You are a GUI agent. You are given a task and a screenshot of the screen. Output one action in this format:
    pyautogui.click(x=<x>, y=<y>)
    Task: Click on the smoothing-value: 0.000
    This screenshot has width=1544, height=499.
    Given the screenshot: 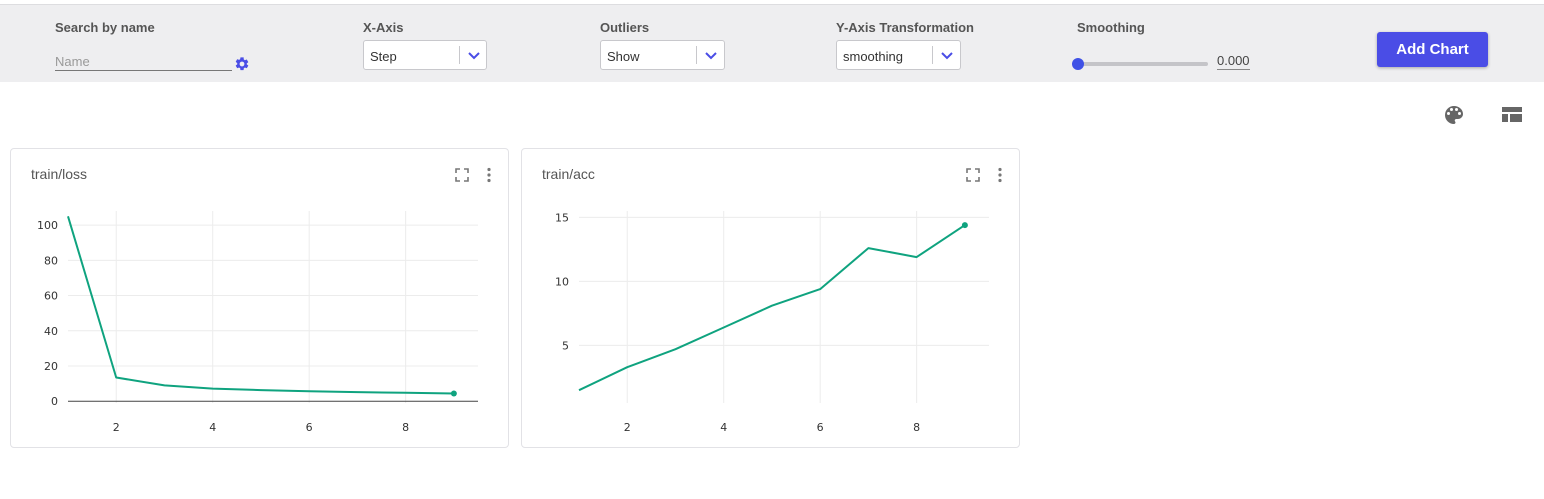 What is the action you would take?
    pyautogui.click(x=1233, y=61)
    